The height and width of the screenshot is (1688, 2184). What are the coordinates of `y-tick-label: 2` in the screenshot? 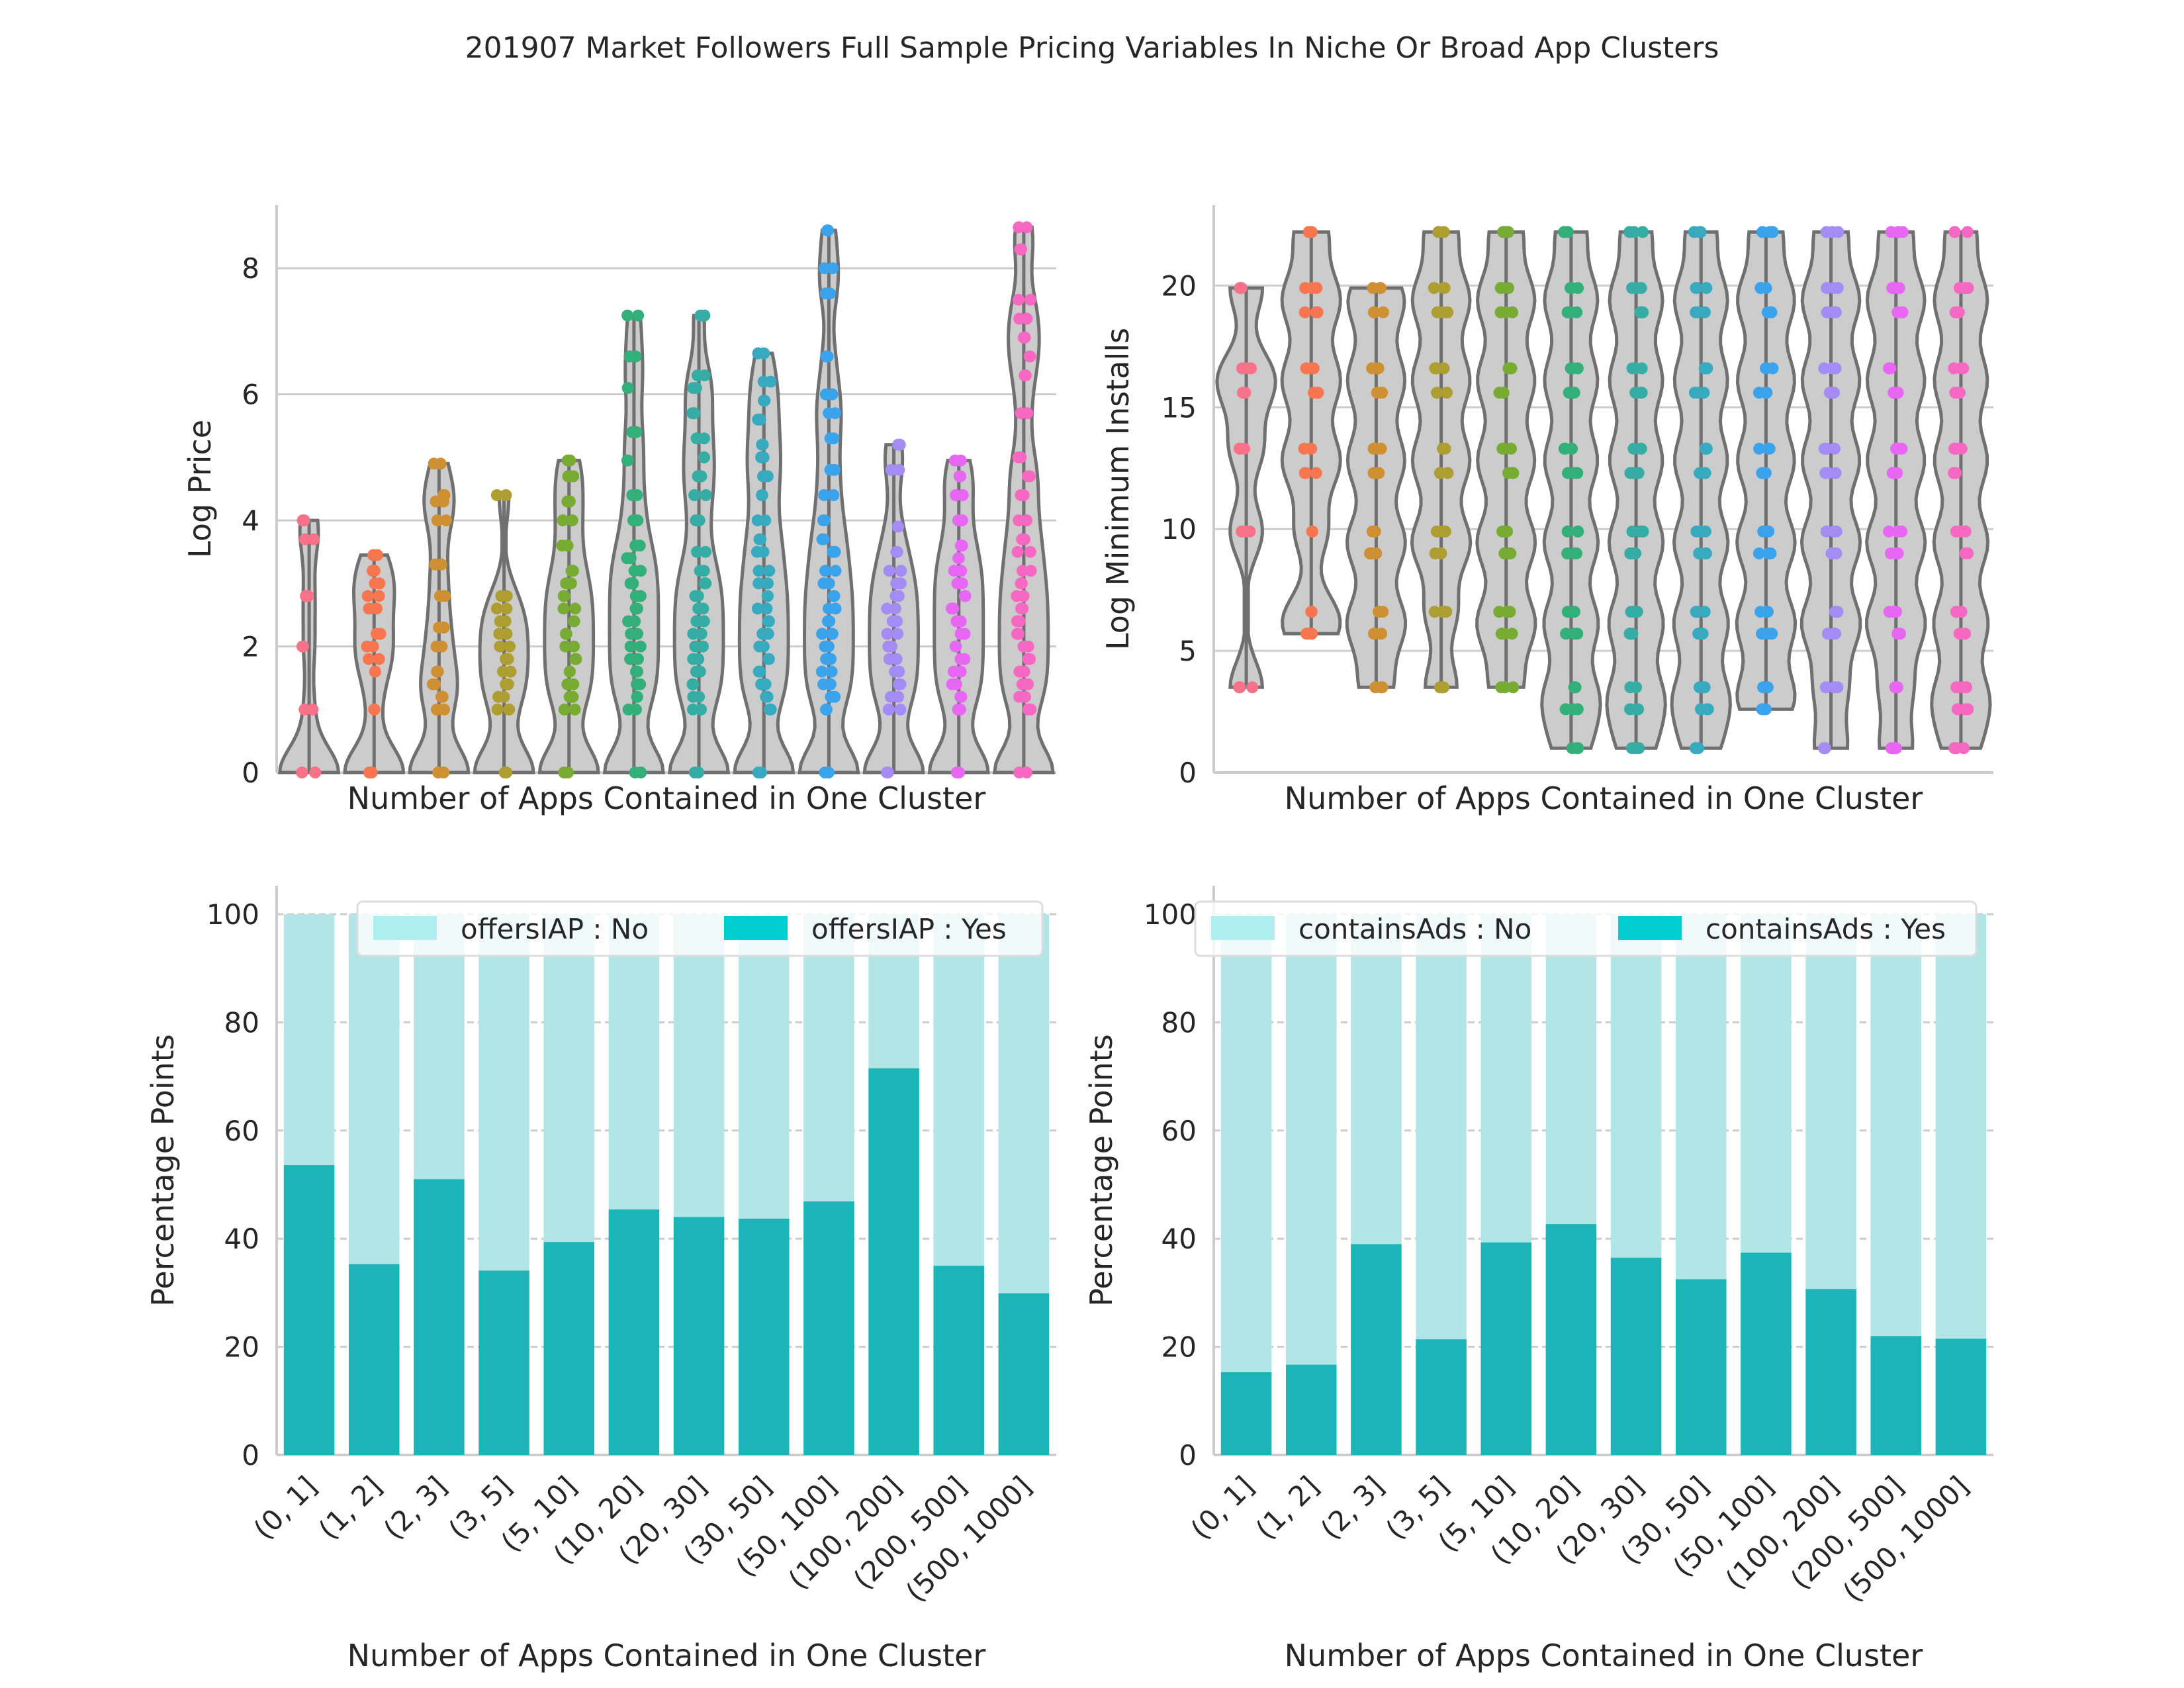 It's located at (251, 647).